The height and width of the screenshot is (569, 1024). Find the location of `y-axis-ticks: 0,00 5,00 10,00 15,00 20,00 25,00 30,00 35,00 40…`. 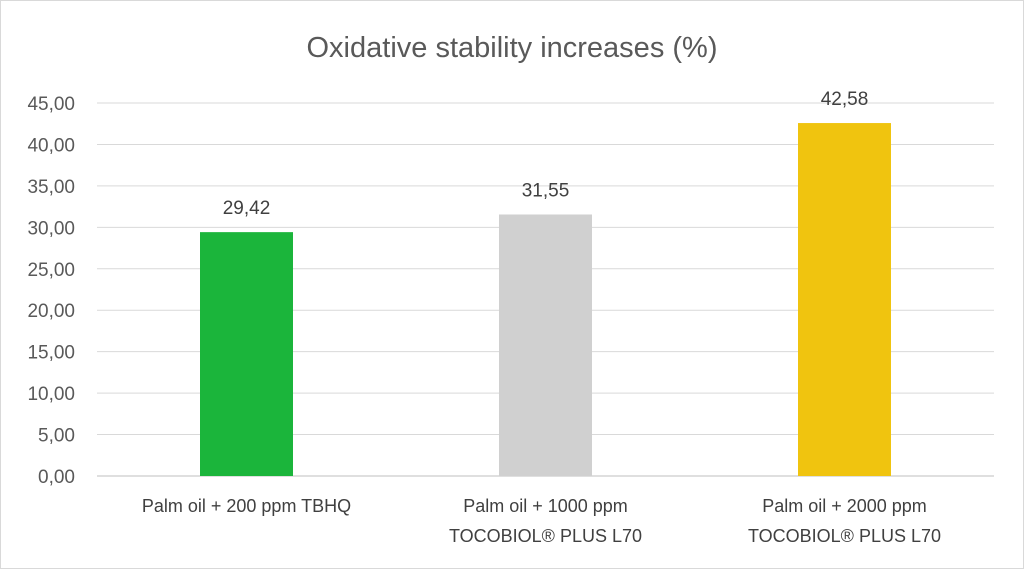

y-axis-ticks: 0,00 5,00 10,00 15,00 20,00 25,00 30,00 35,00 40… is located at coordinates (51, 291).